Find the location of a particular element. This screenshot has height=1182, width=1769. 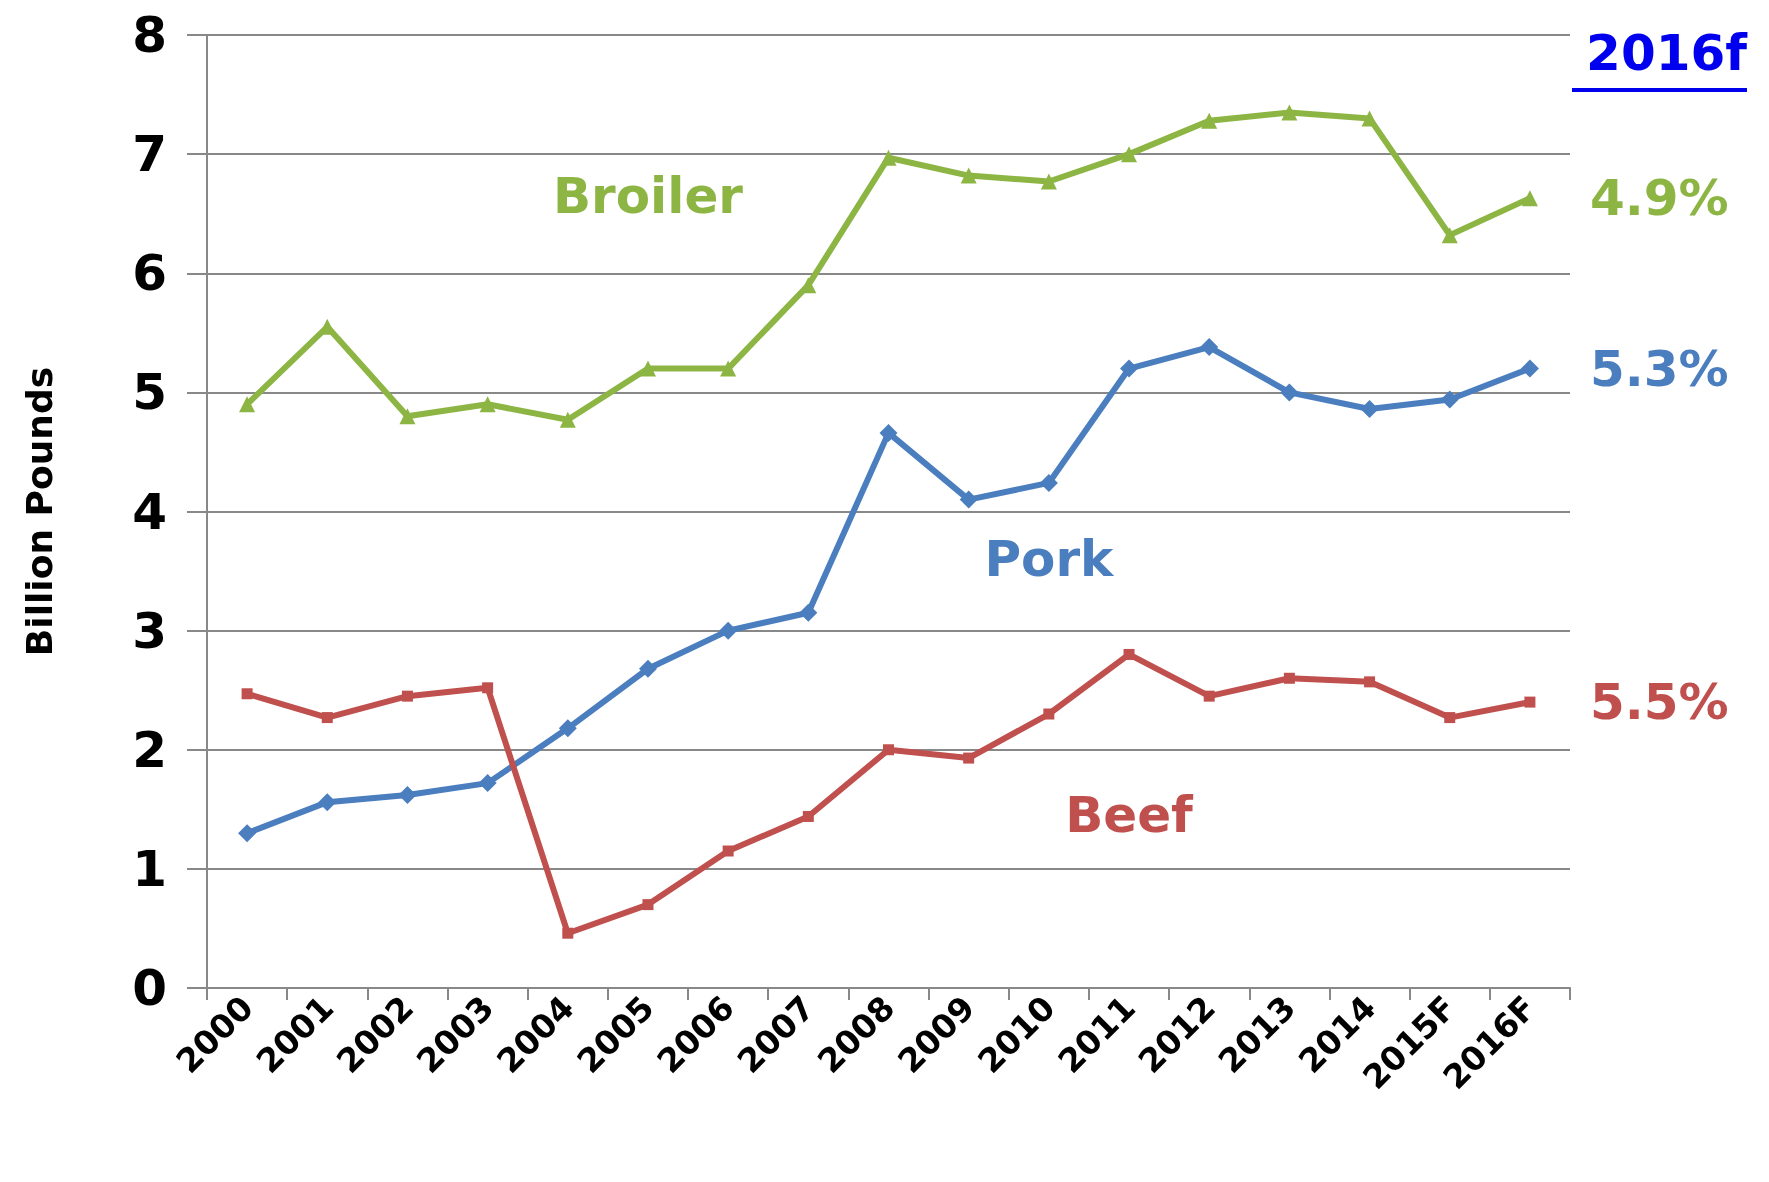

annotation: 4.9% is located at coordinates (1659, 198).